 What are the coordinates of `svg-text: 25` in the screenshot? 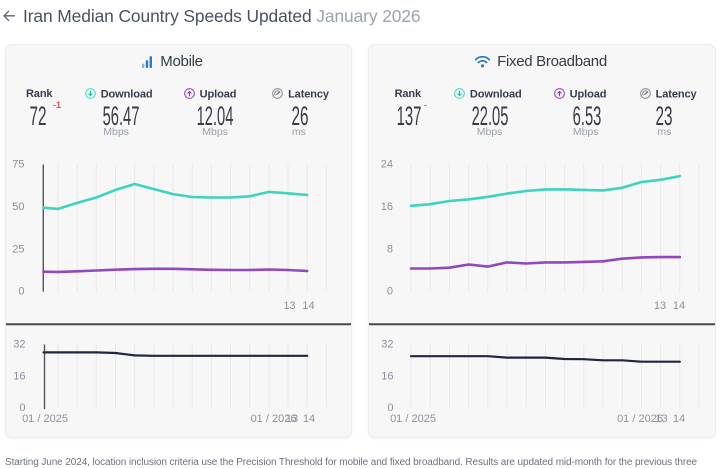 It's located at (18, 249).